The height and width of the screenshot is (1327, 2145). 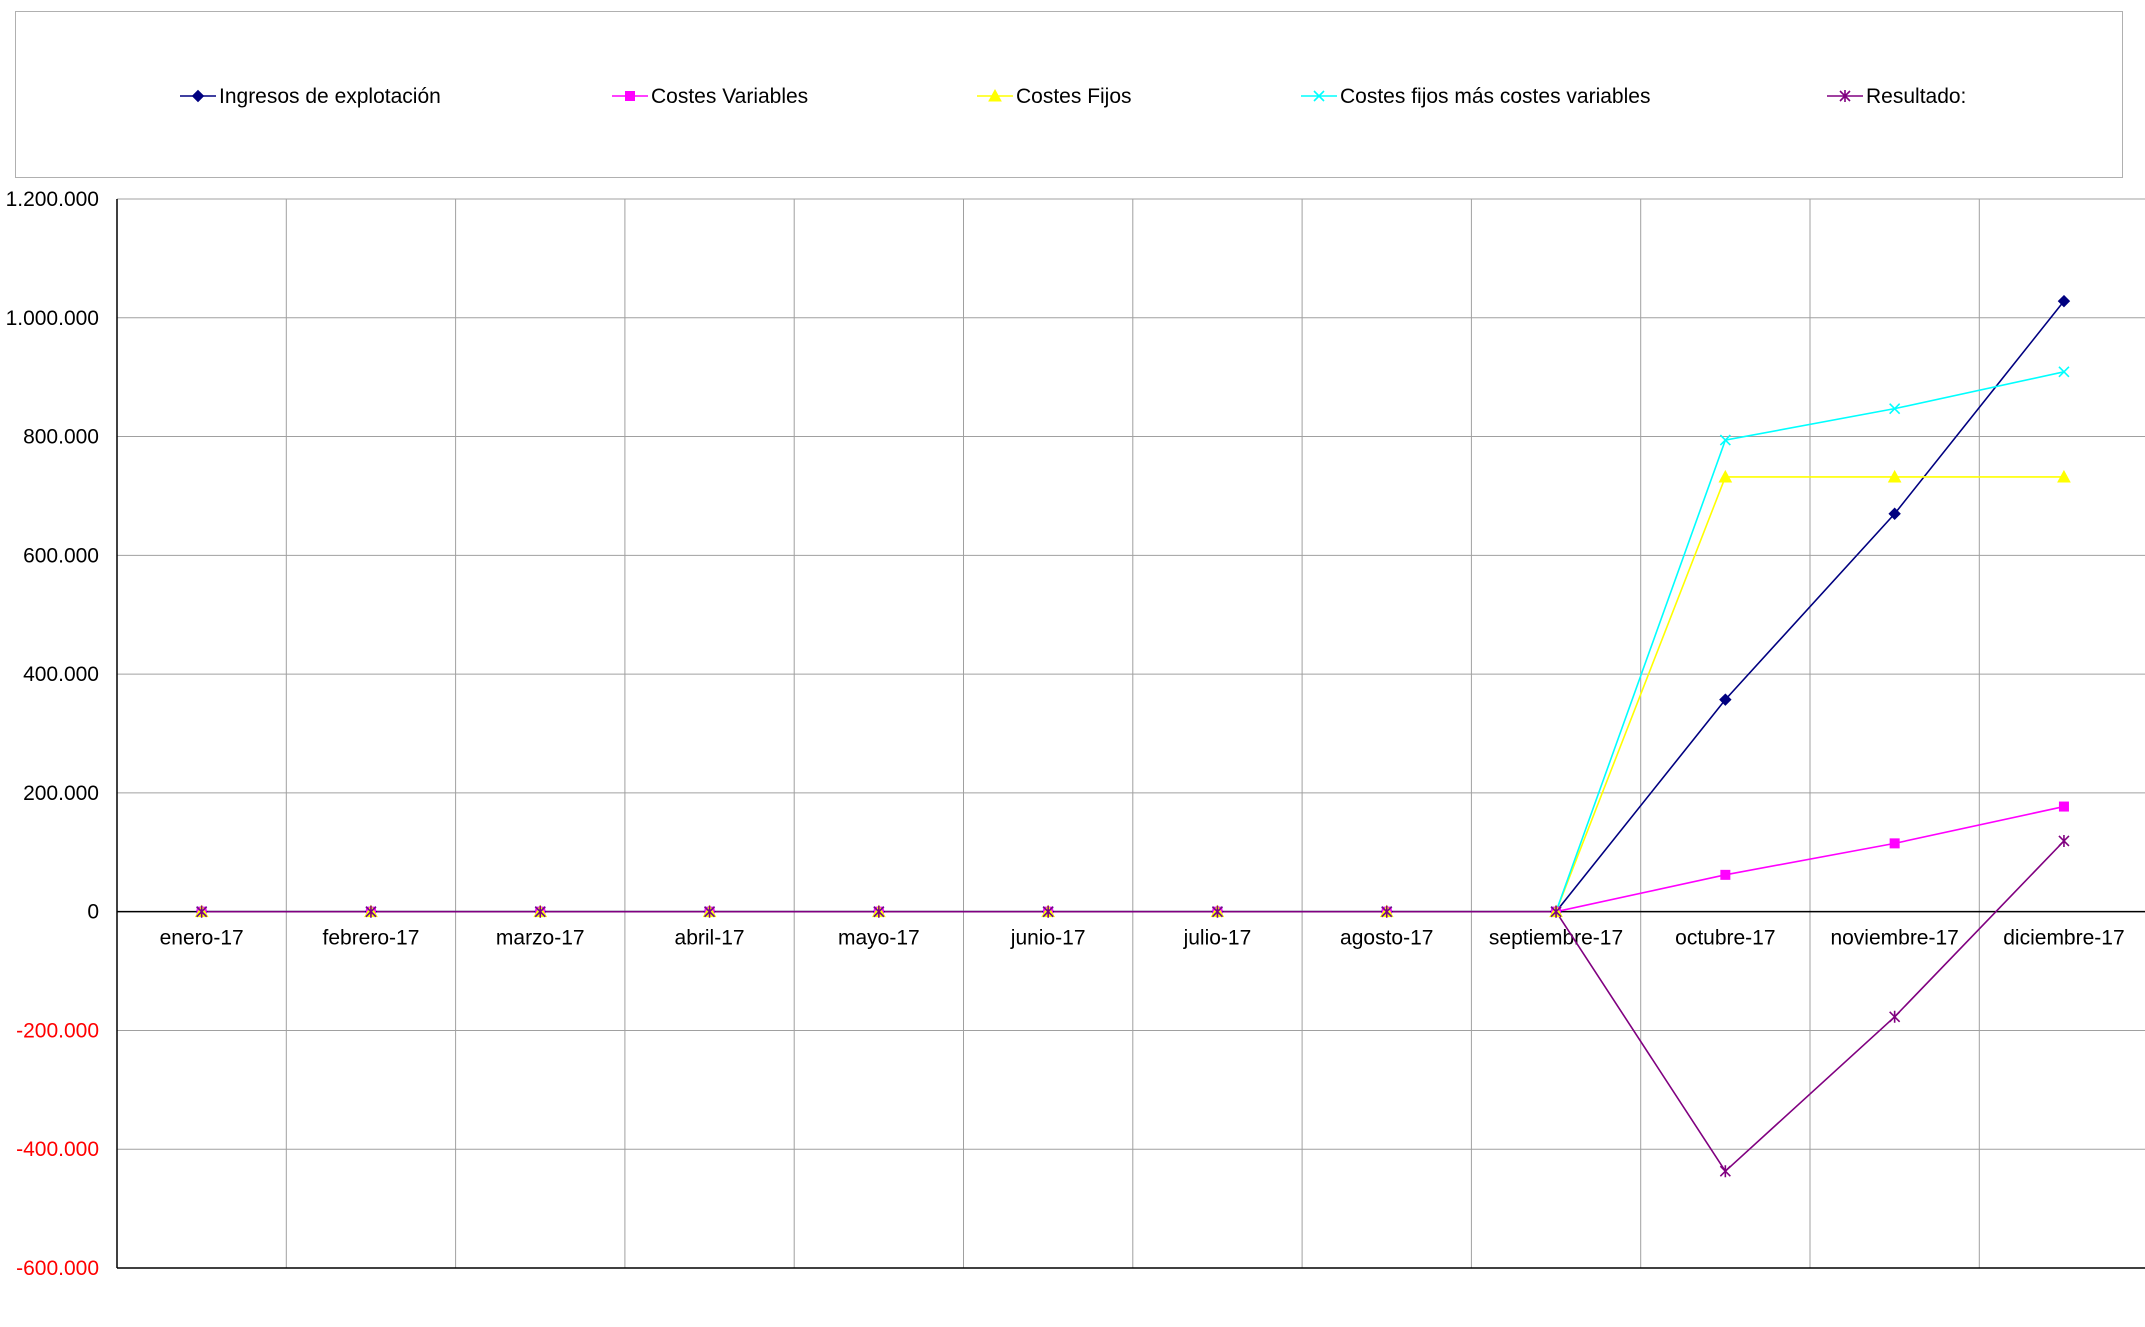 I want to click on y-tick-label: 1.200.000, so click(x=52, y=199).